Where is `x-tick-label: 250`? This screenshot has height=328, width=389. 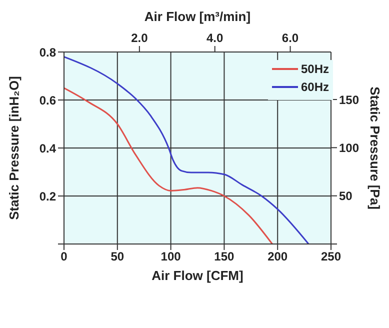 x-tick-label: 250 is located at coordinates (331, 257).